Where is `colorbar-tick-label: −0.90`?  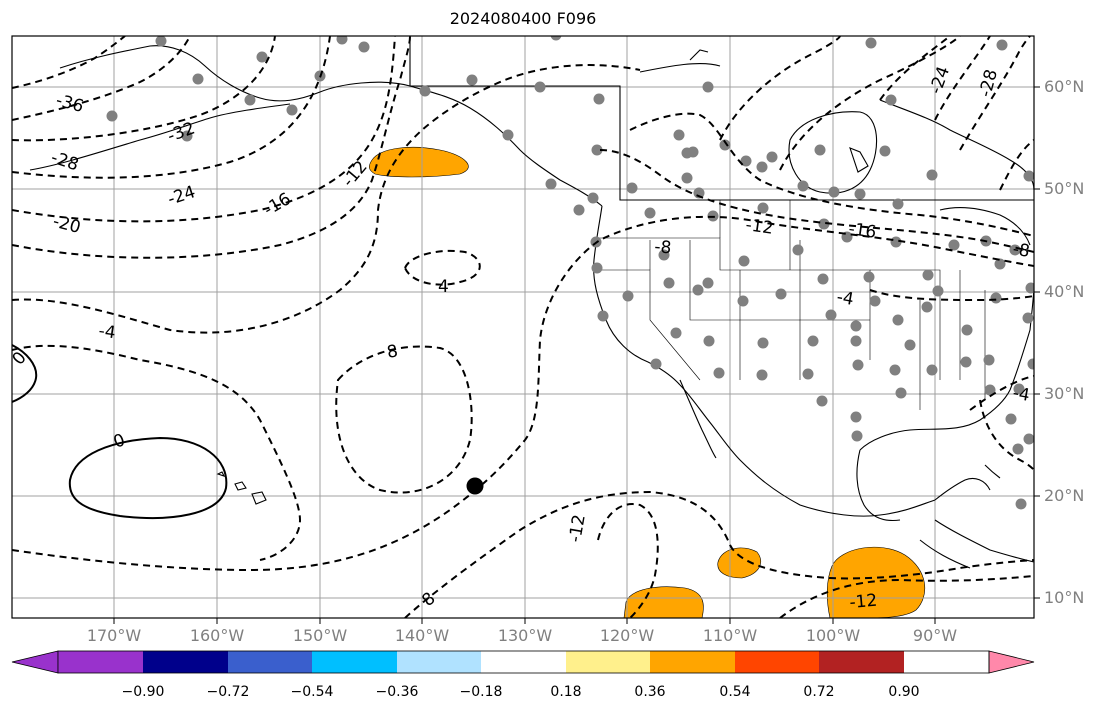
colorbar-tick-label: −0.90 is located at coordinates (143, 692).